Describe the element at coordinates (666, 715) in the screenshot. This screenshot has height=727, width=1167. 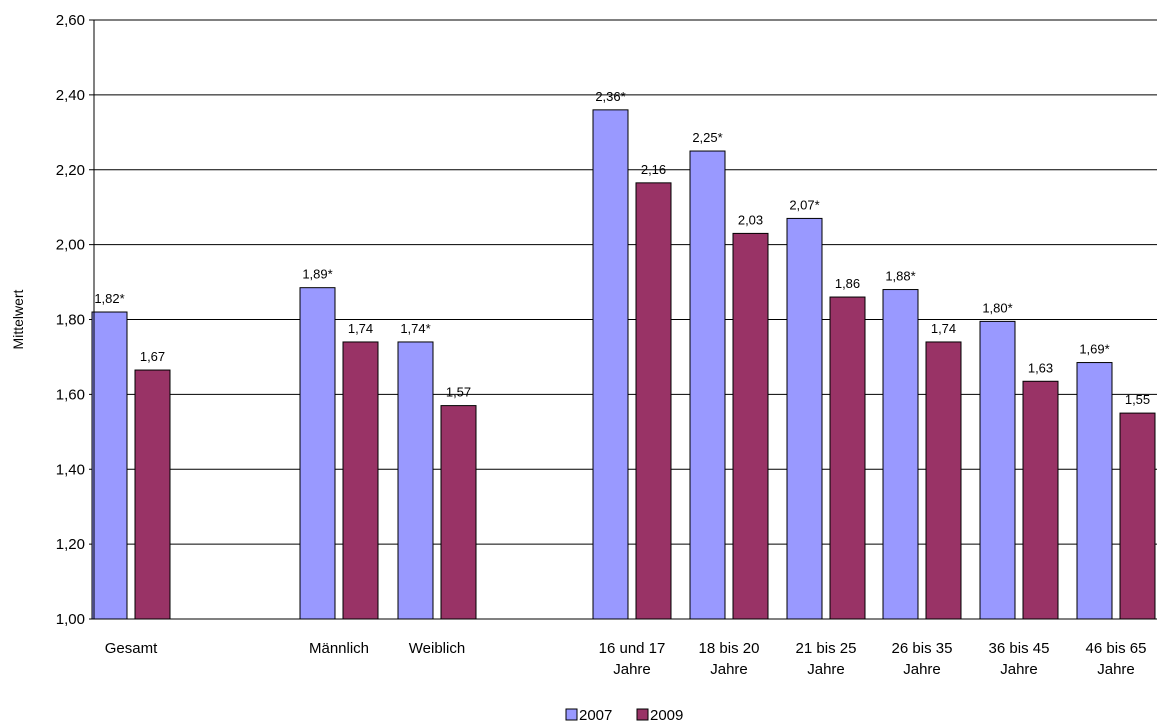
I see `legend-label-2009: 2009` at that location.